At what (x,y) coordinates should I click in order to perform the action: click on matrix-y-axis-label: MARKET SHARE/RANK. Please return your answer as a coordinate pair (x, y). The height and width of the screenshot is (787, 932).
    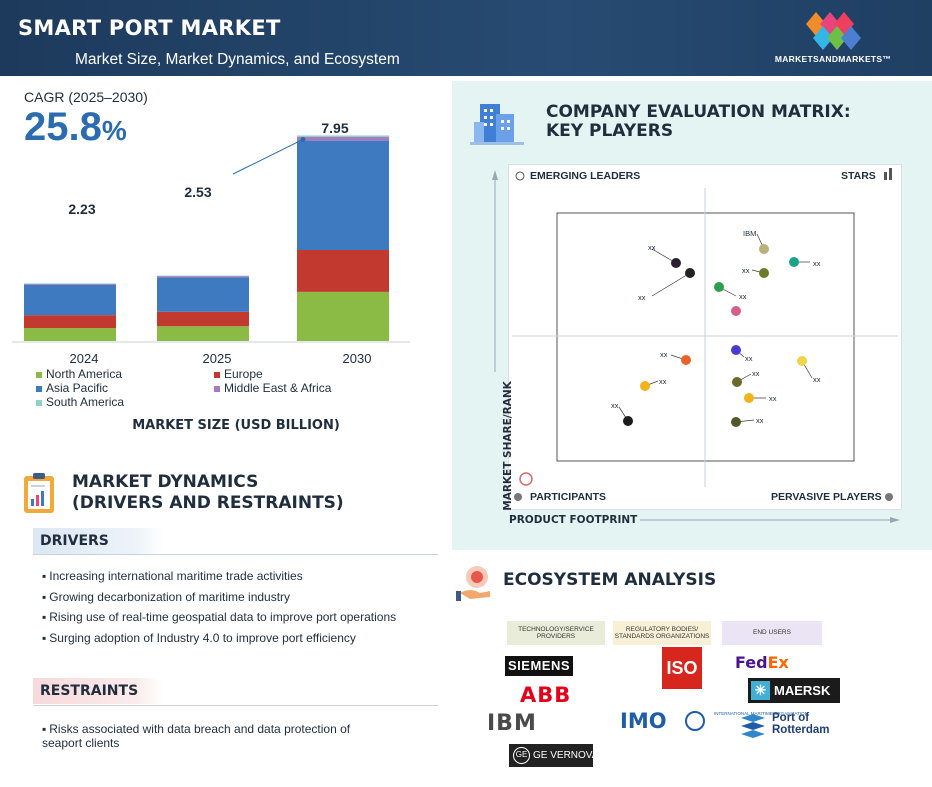
    Looking at the image, I should click on (507, 446).